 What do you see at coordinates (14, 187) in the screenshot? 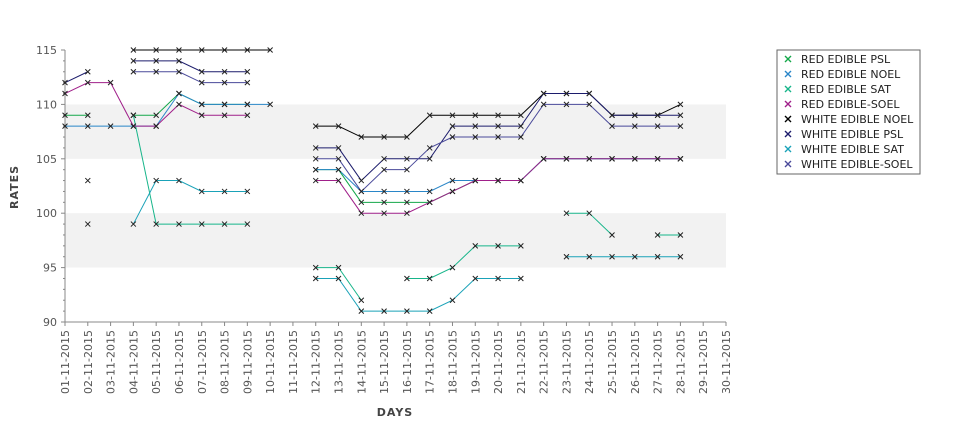
I see `y-axis-title: RATES` at bounding box center [14, 187].